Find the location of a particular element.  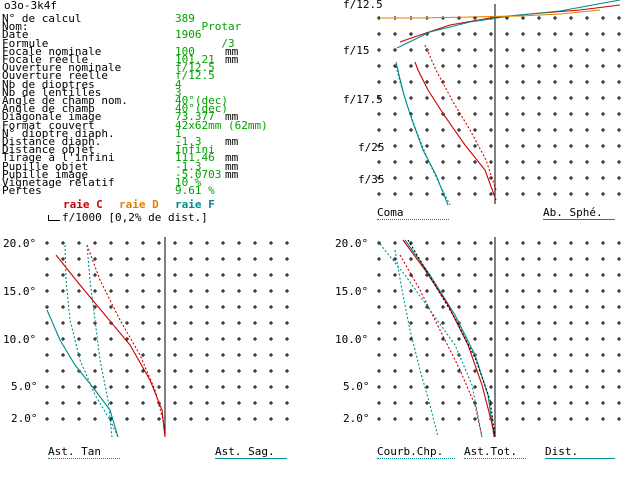

window-title: o3o-3k4f is located at coordinates (30, 6).